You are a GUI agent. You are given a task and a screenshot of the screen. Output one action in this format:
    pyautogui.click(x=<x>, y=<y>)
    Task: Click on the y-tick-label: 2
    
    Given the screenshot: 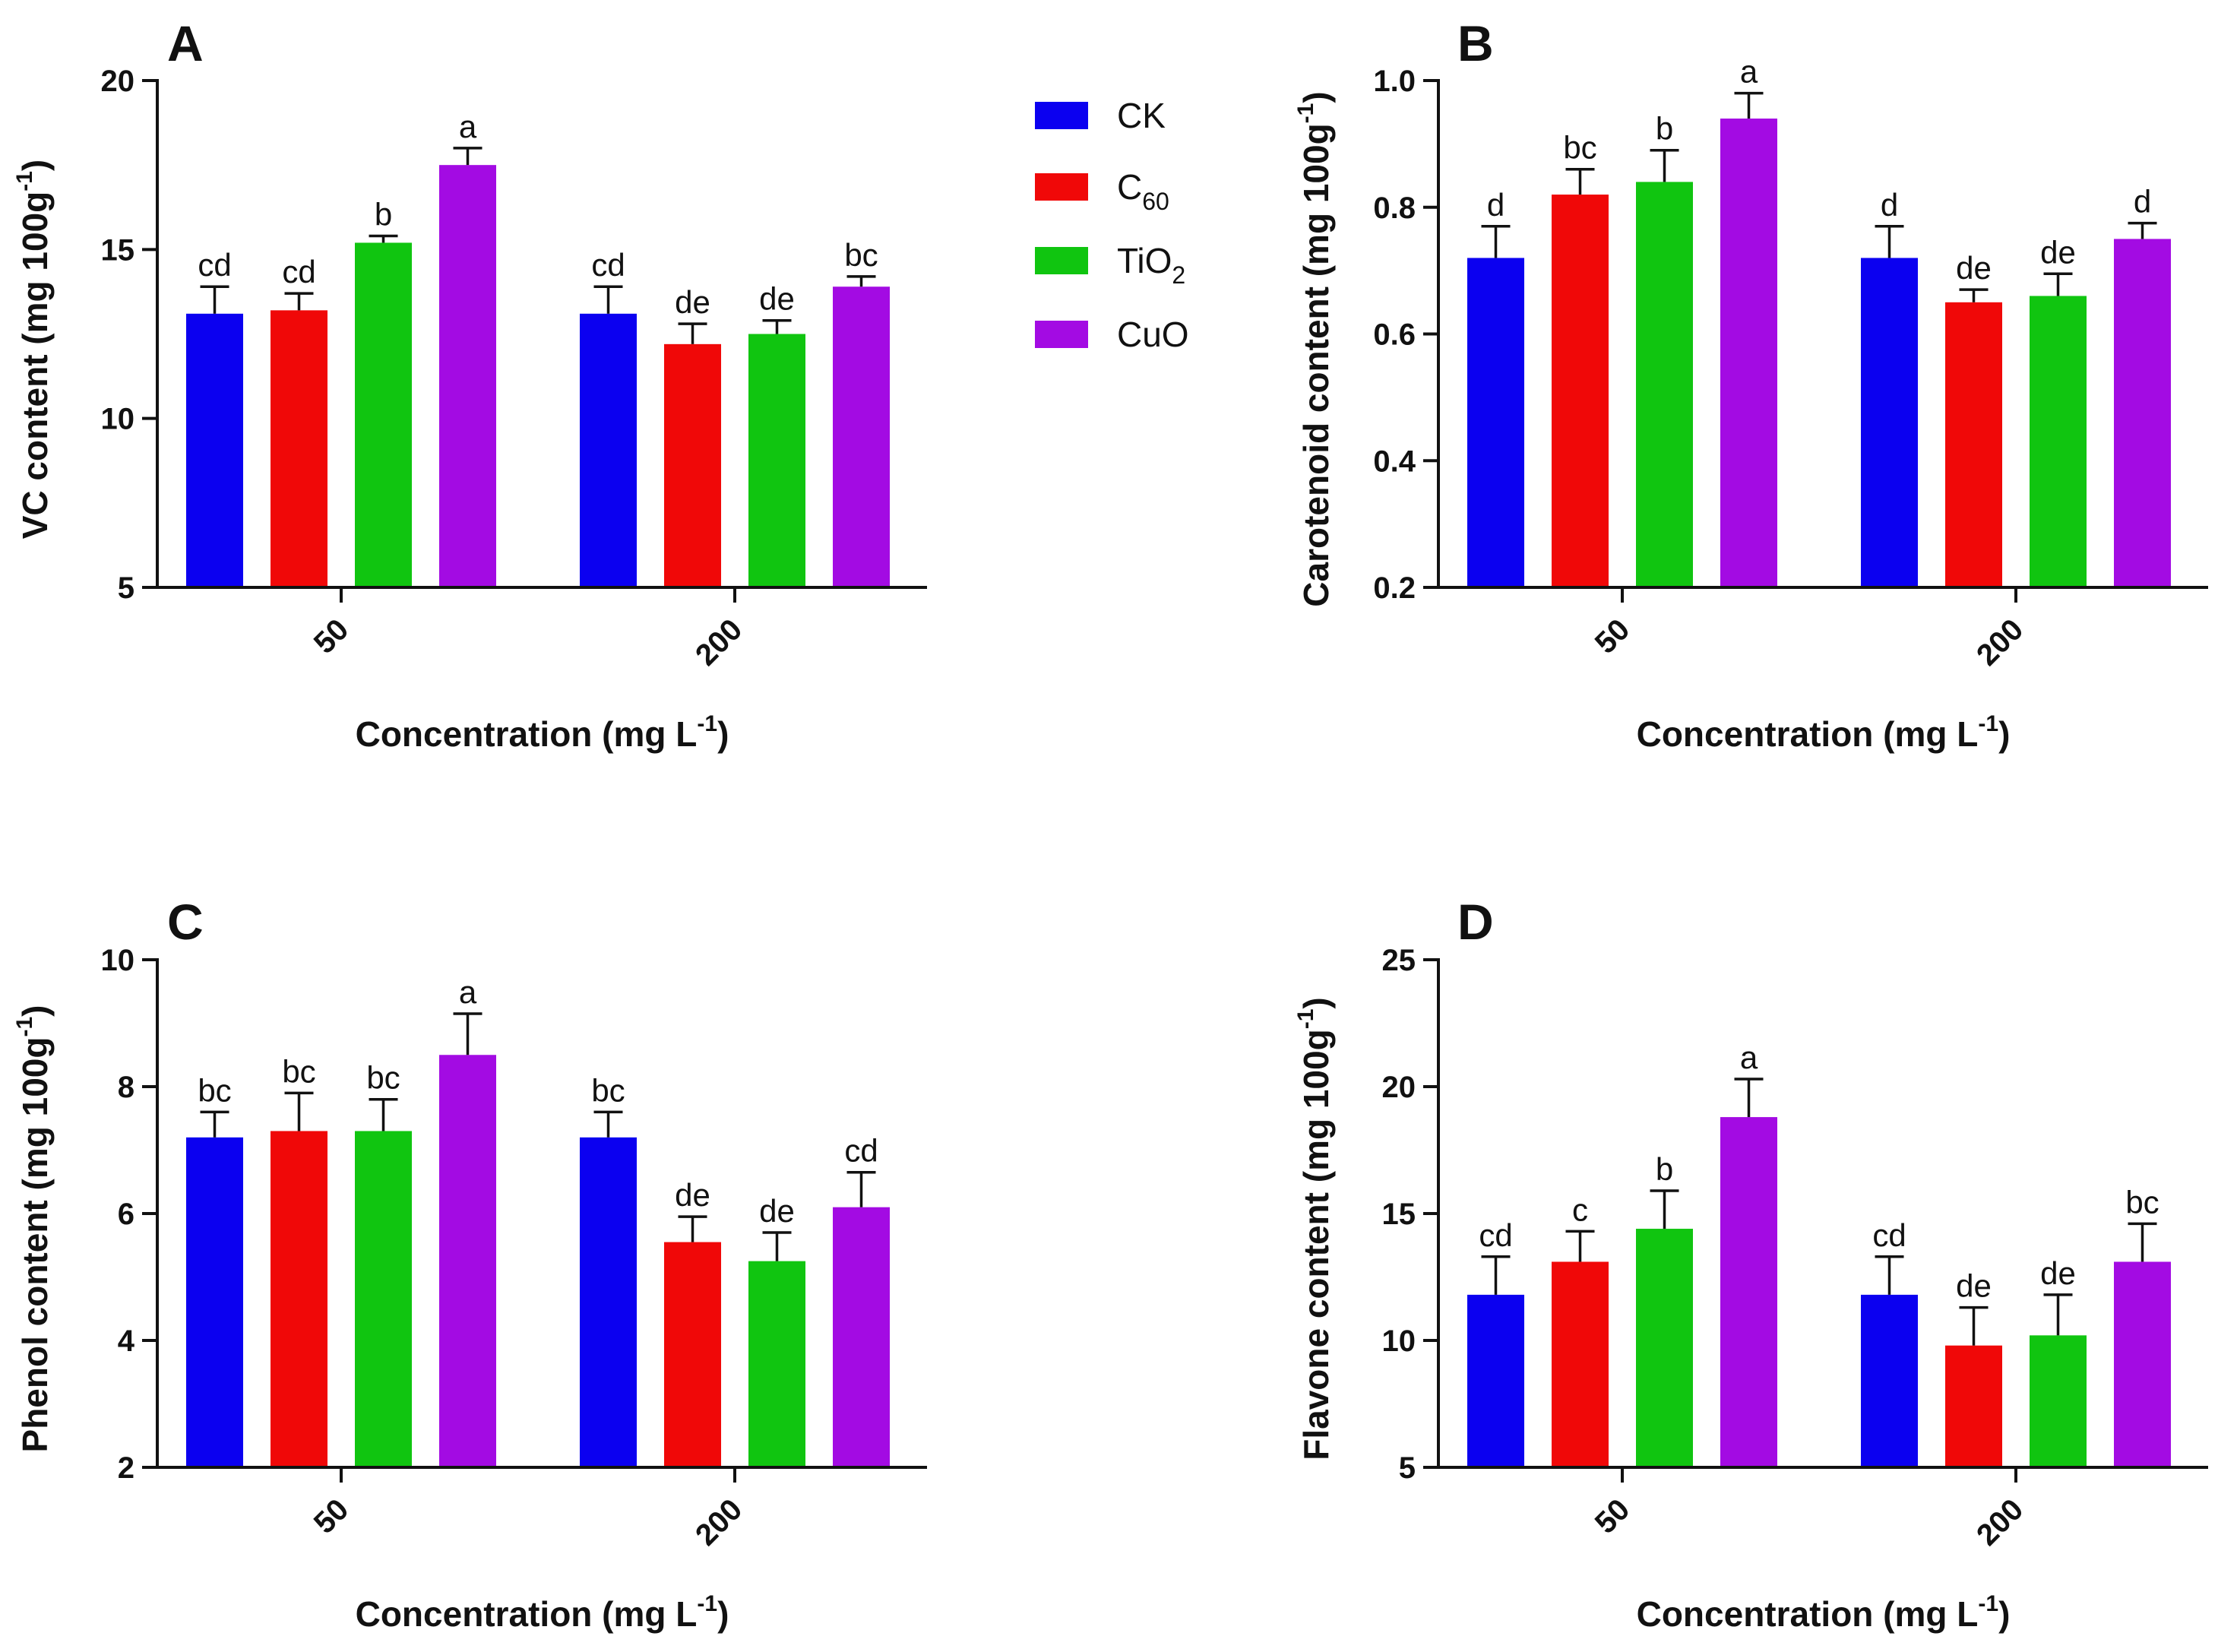 What is the action you would take?
    pyautogui.click(x=126, y=1468)
    